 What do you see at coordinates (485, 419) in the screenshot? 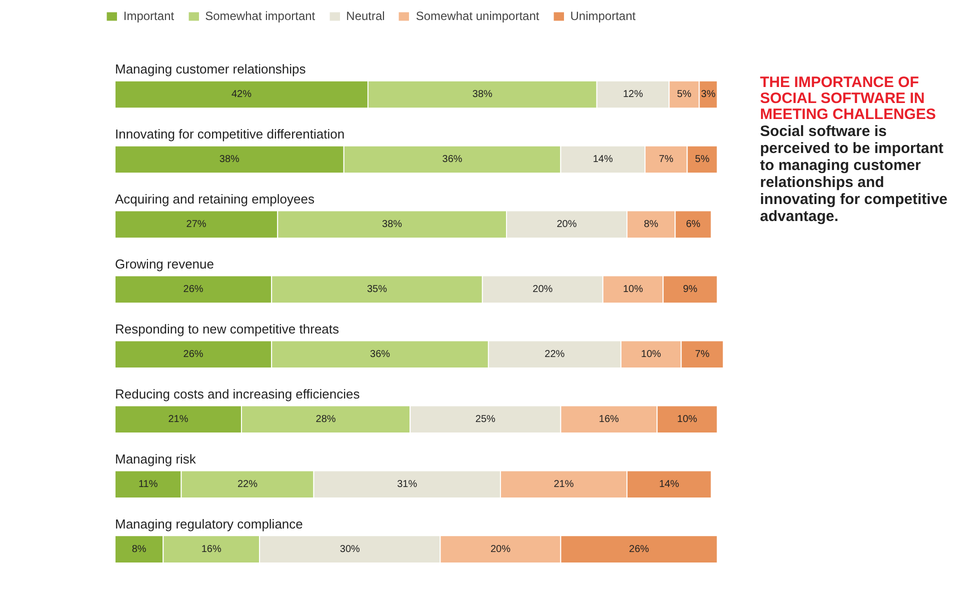
I see `data-label: 25%` at bounding box center [485, 419].